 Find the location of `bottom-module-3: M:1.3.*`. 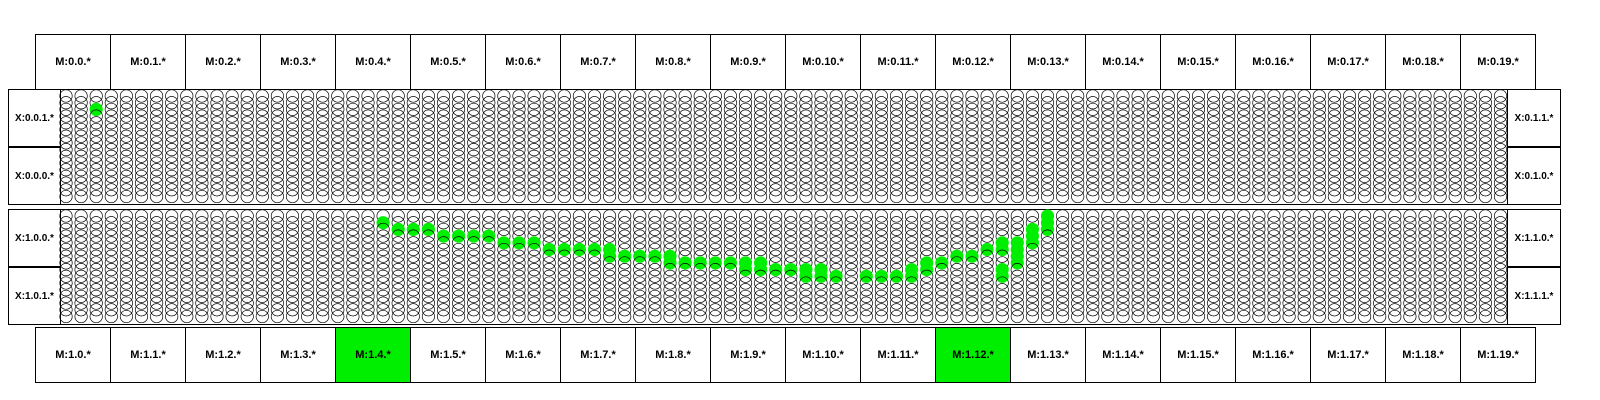

bottom-module-3: M:1.3.* is located at coordinates (298, 355).